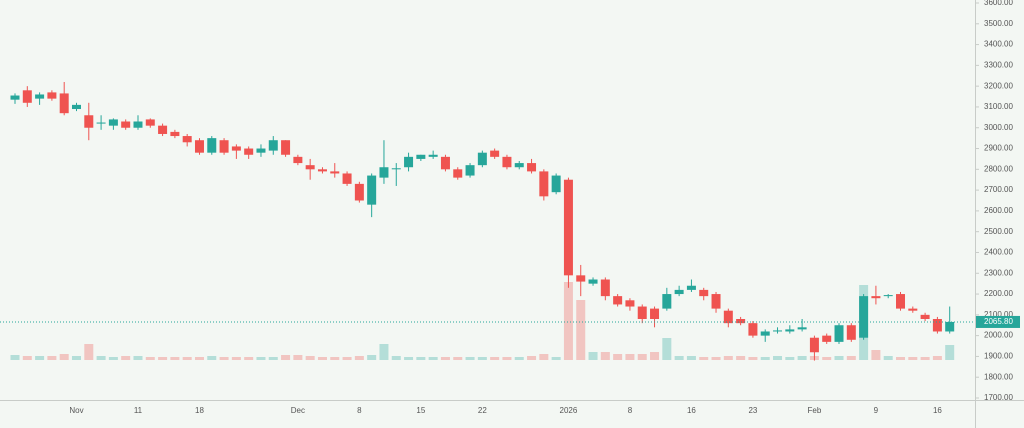  Describe the element at coordinates (815, 410) in the screenshot. I see `x-tick-label: Feb` at that location.